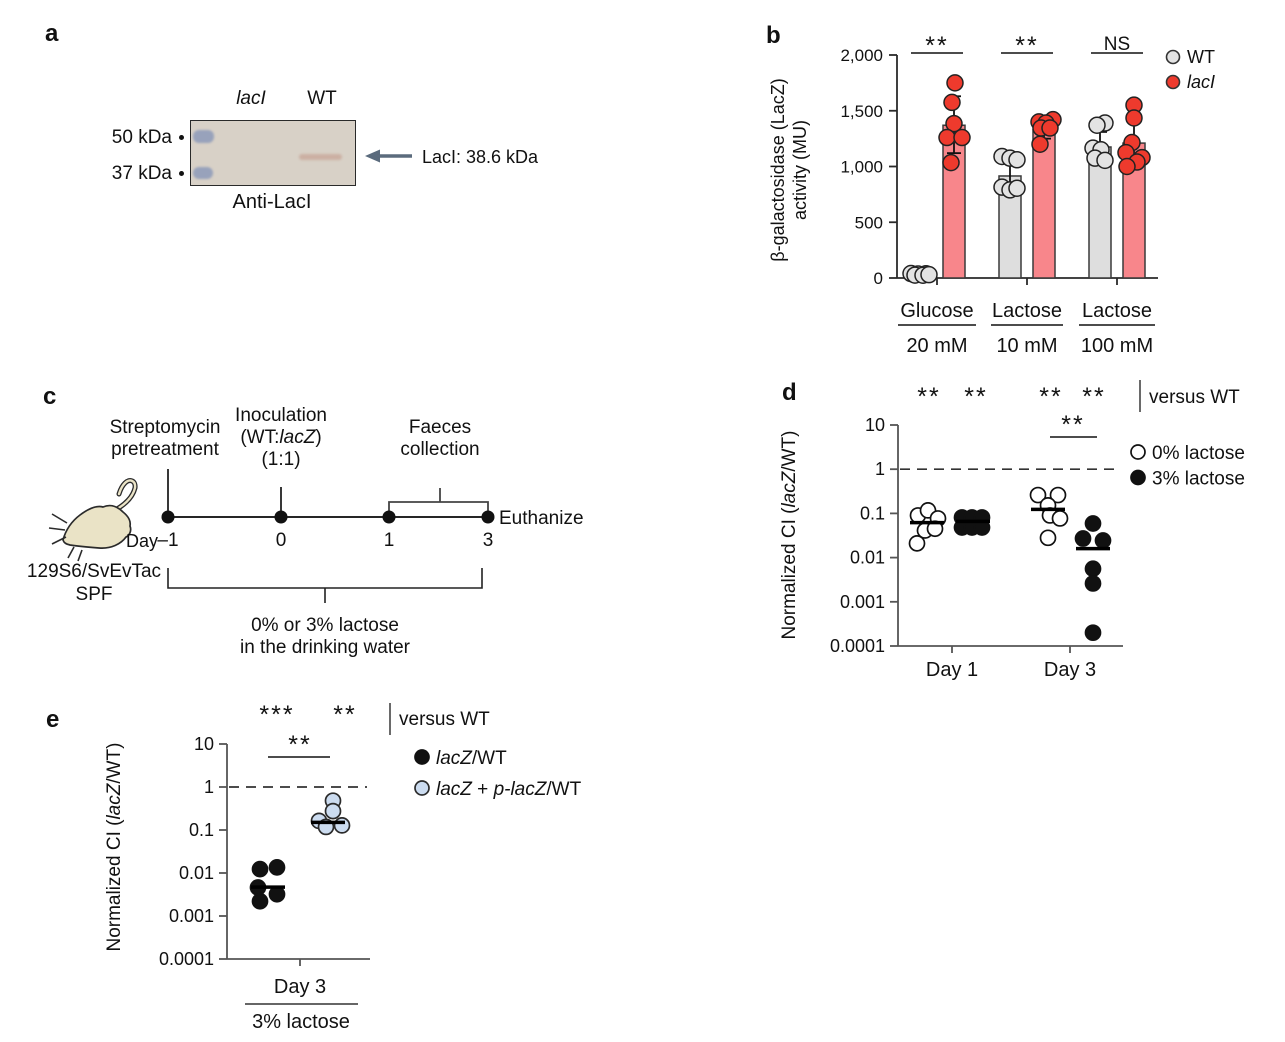  Describe the element at coordinates (141, 137) in the screenshot. I see `blot-marker-50kda: 50 kDa` at that location.